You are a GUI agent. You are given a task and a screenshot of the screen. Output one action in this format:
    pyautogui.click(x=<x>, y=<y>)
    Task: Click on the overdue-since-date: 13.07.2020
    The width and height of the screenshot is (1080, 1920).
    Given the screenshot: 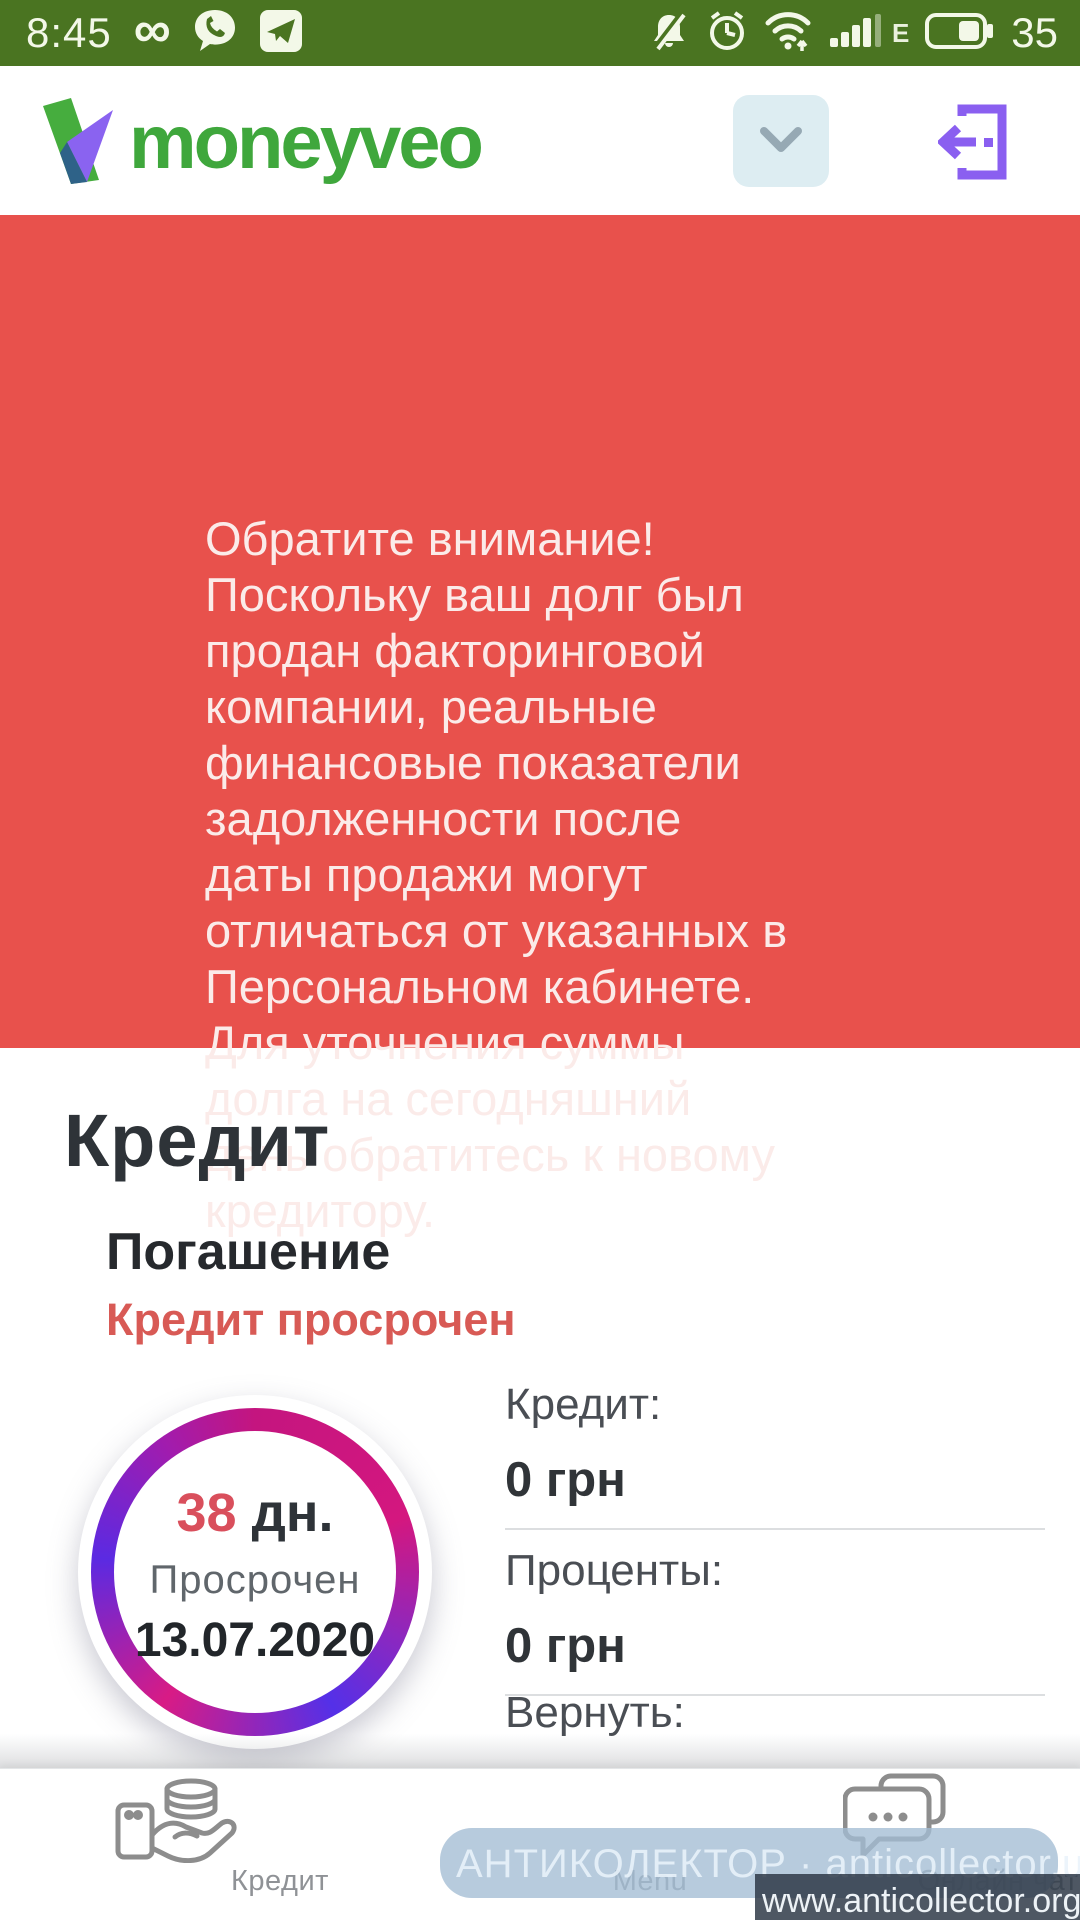 What is the action you would take?
    pyautogui.click(x=255, y=1640)
    